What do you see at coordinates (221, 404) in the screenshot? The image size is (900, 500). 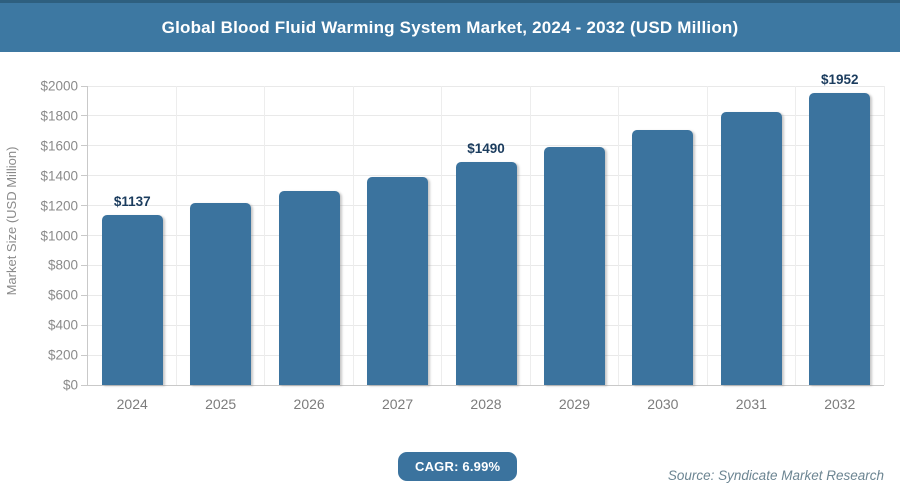 I see `x-tick-label: 2025` at bounding box center [221, 404].